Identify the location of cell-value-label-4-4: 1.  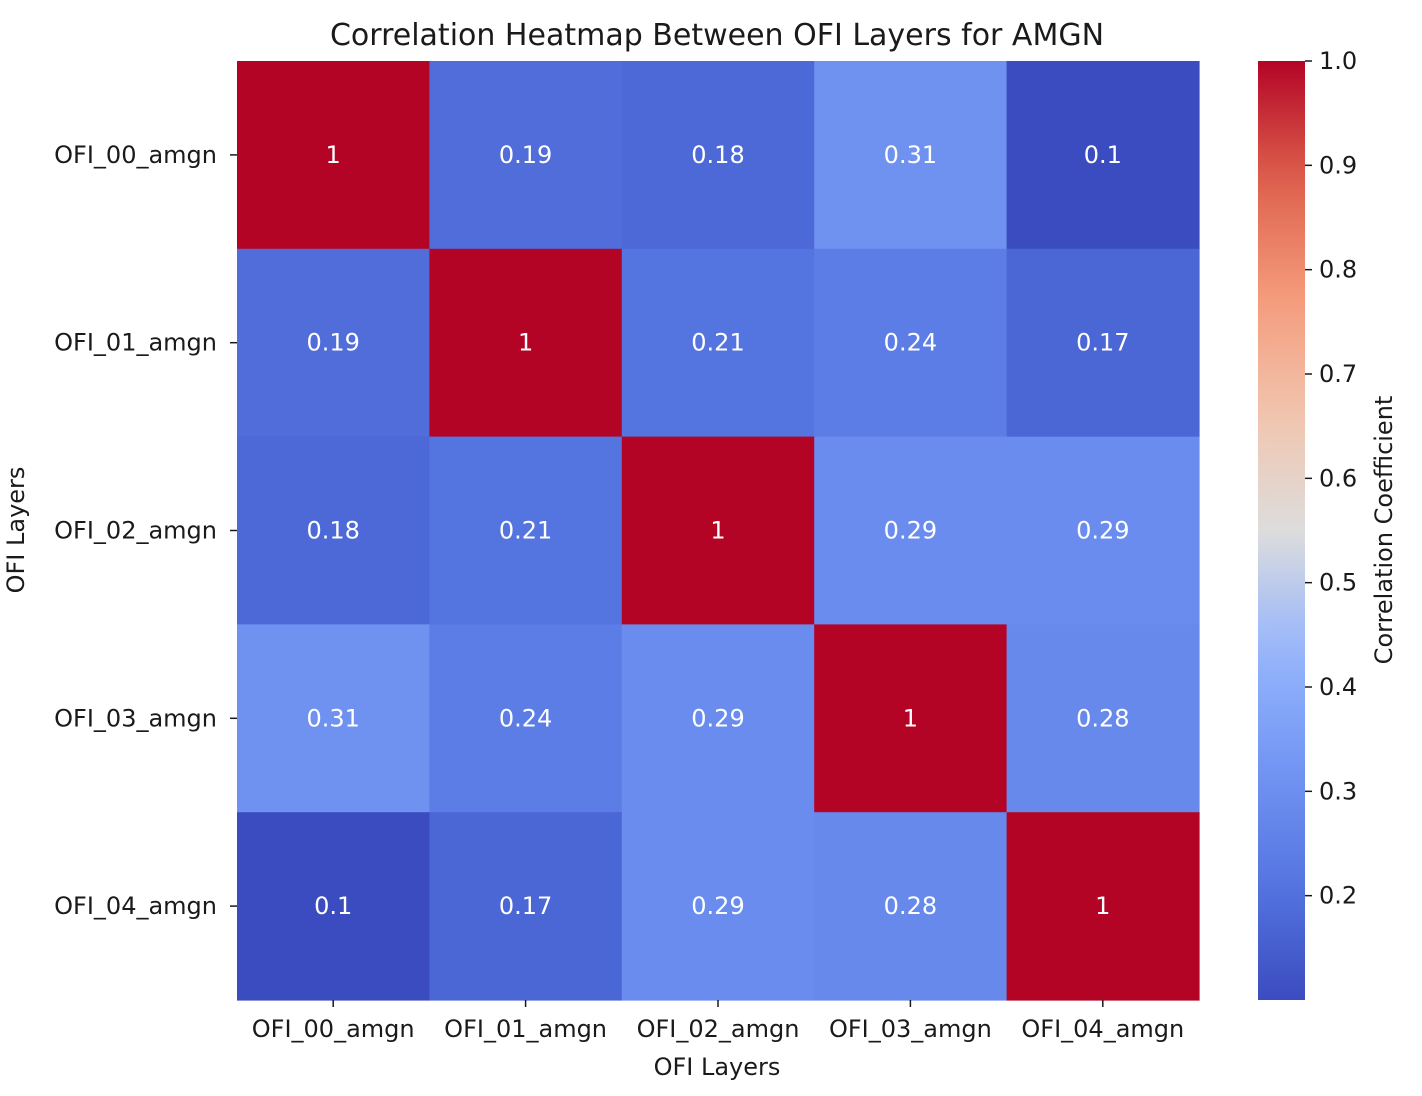
(1102, 906).